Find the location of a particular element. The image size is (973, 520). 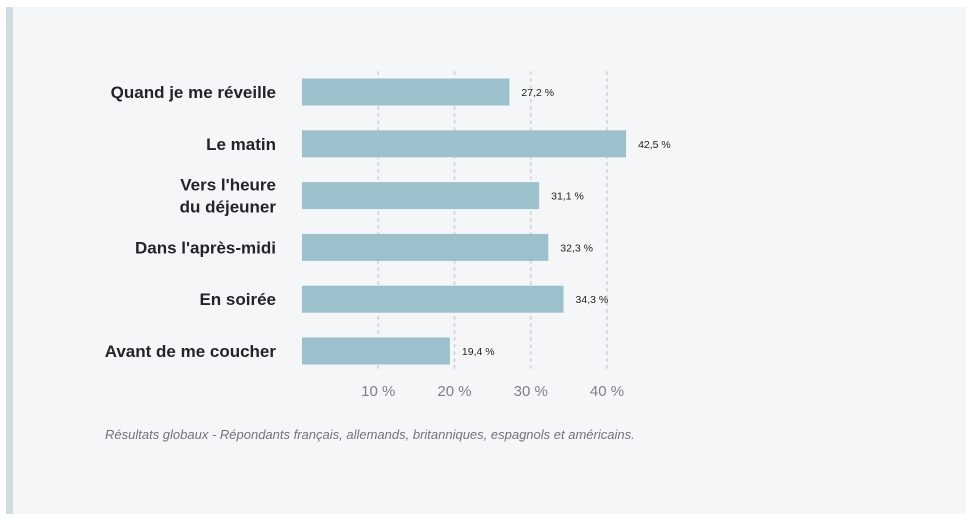

grid-lines is located at coordinates (492, 222).